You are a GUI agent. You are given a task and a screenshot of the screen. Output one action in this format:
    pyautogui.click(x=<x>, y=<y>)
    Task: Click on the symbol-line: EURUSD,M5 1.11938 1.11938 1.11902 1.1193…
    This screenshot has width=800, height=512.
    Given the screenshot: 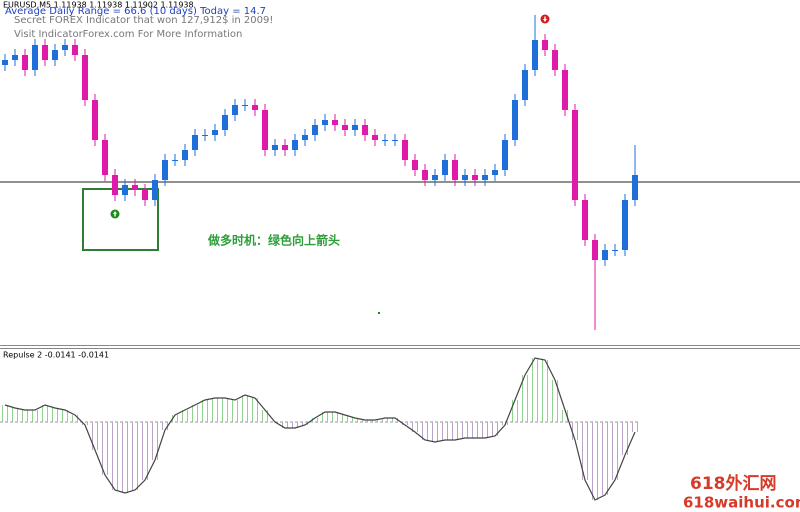 What is the action you would take?
    pyautogui.click(x=98, y=5)
    